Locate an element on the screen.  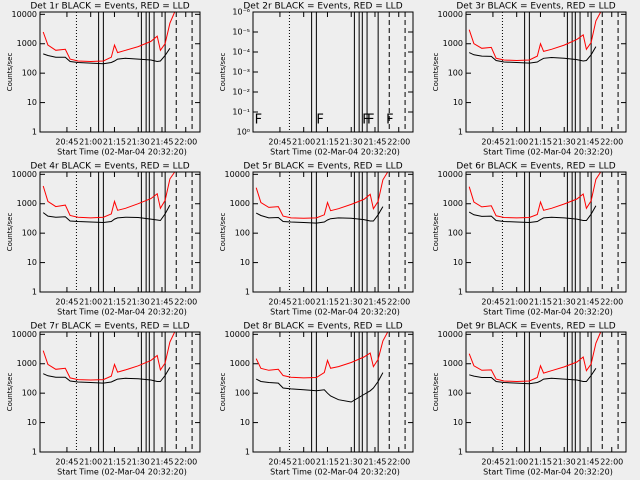
y-tick-label: 10⁻⁴ is located at coordinates (241, 52).